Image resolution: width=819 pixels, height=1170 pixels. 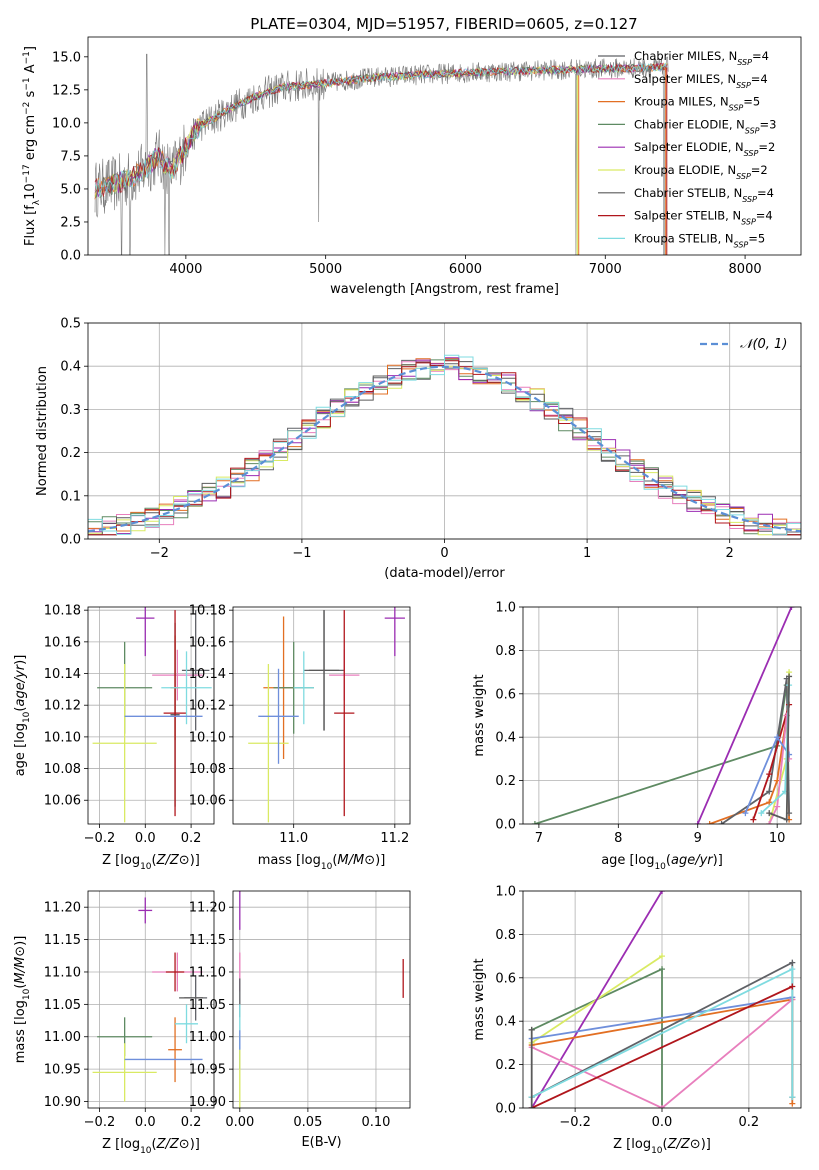 I want to click on label-part: Z/Z⊙, so click(x=684, y=1144).